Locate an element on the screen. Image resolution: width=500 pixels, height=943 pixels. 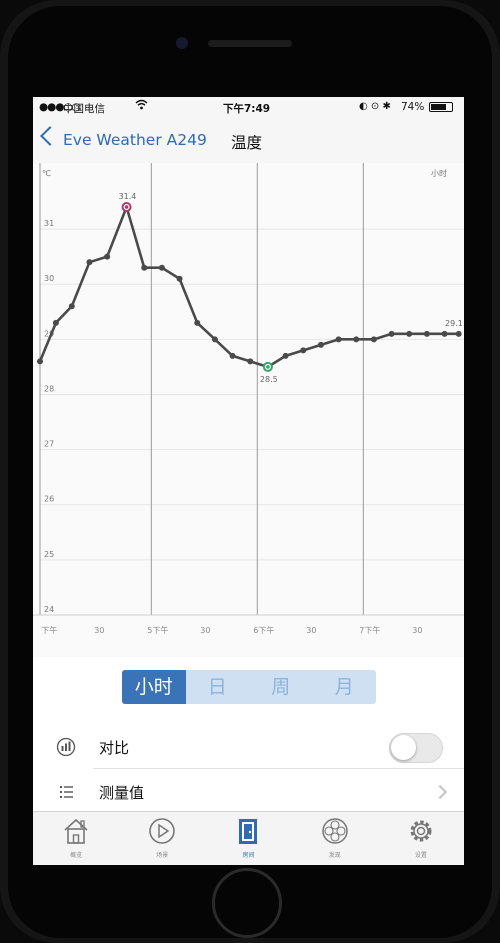
front-camera is located at coordinates (182, 43).